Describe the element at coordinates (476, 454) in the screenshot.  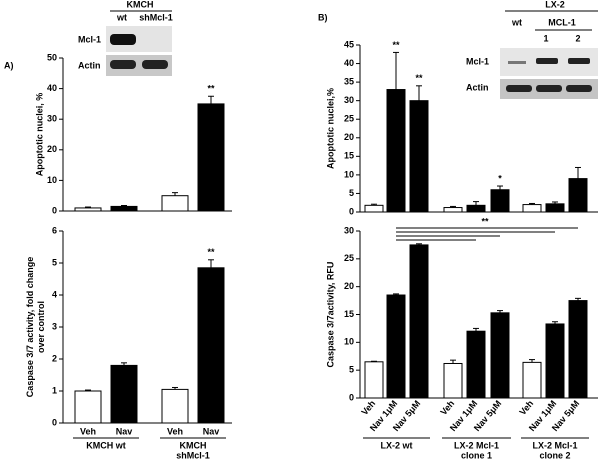
I see `group-label: clone 1` at that location.